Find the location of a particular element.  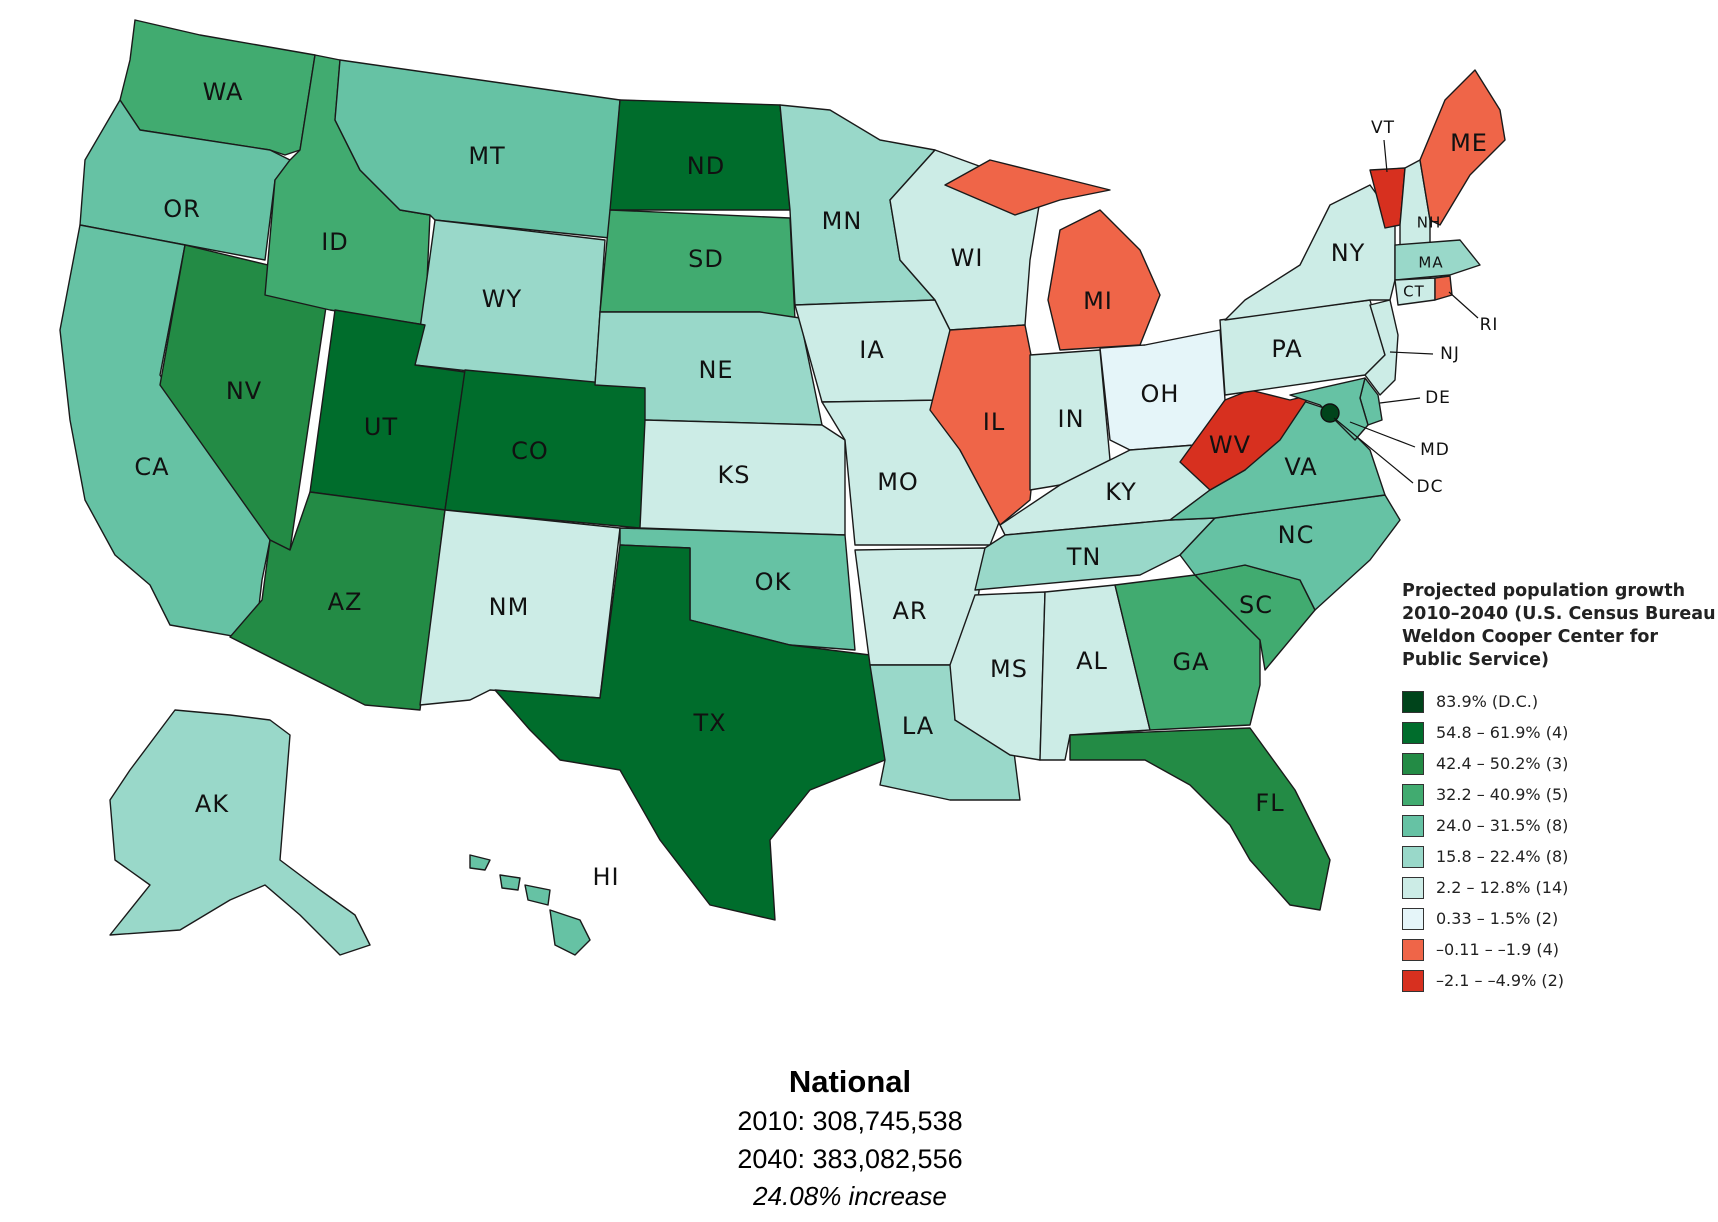

label-vt: VT is located at coordinates (1383, 128).